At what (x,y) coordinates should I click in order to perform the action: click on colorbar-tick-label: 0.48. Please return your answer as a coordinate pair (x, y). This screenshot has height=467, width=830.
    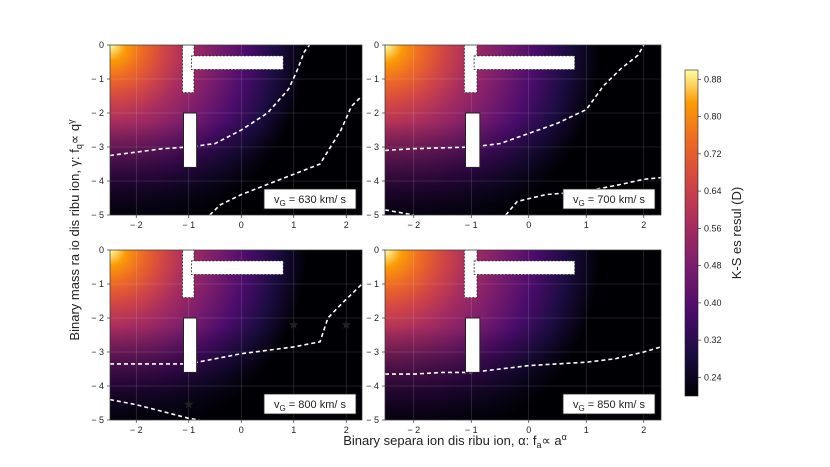
    Looking at the image, I should click on (713, 266).